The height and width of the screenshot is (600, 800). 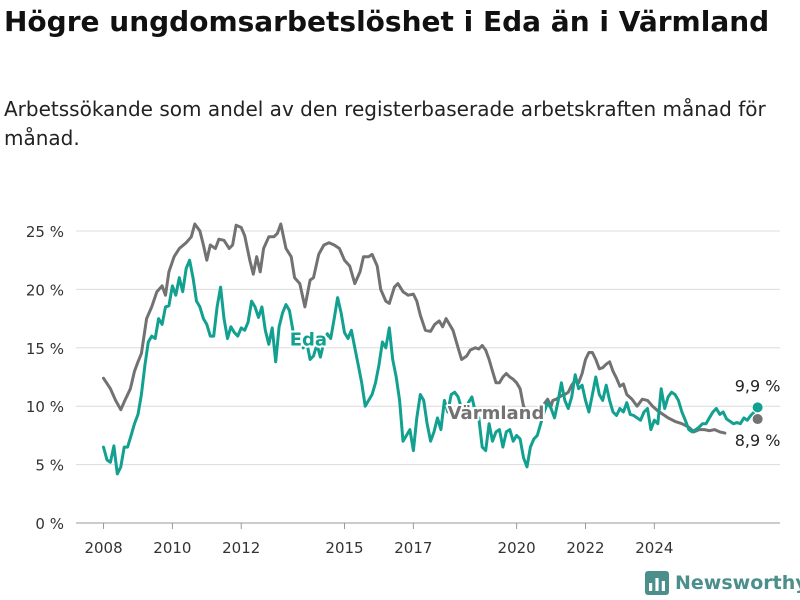 What do you see at coordinates (45, 378) in the screenshot?
I see `y-axis-tick-labels: 0 % 5 % 10 % 15 % 20 % 25 %` at bounding box center [45, 378].